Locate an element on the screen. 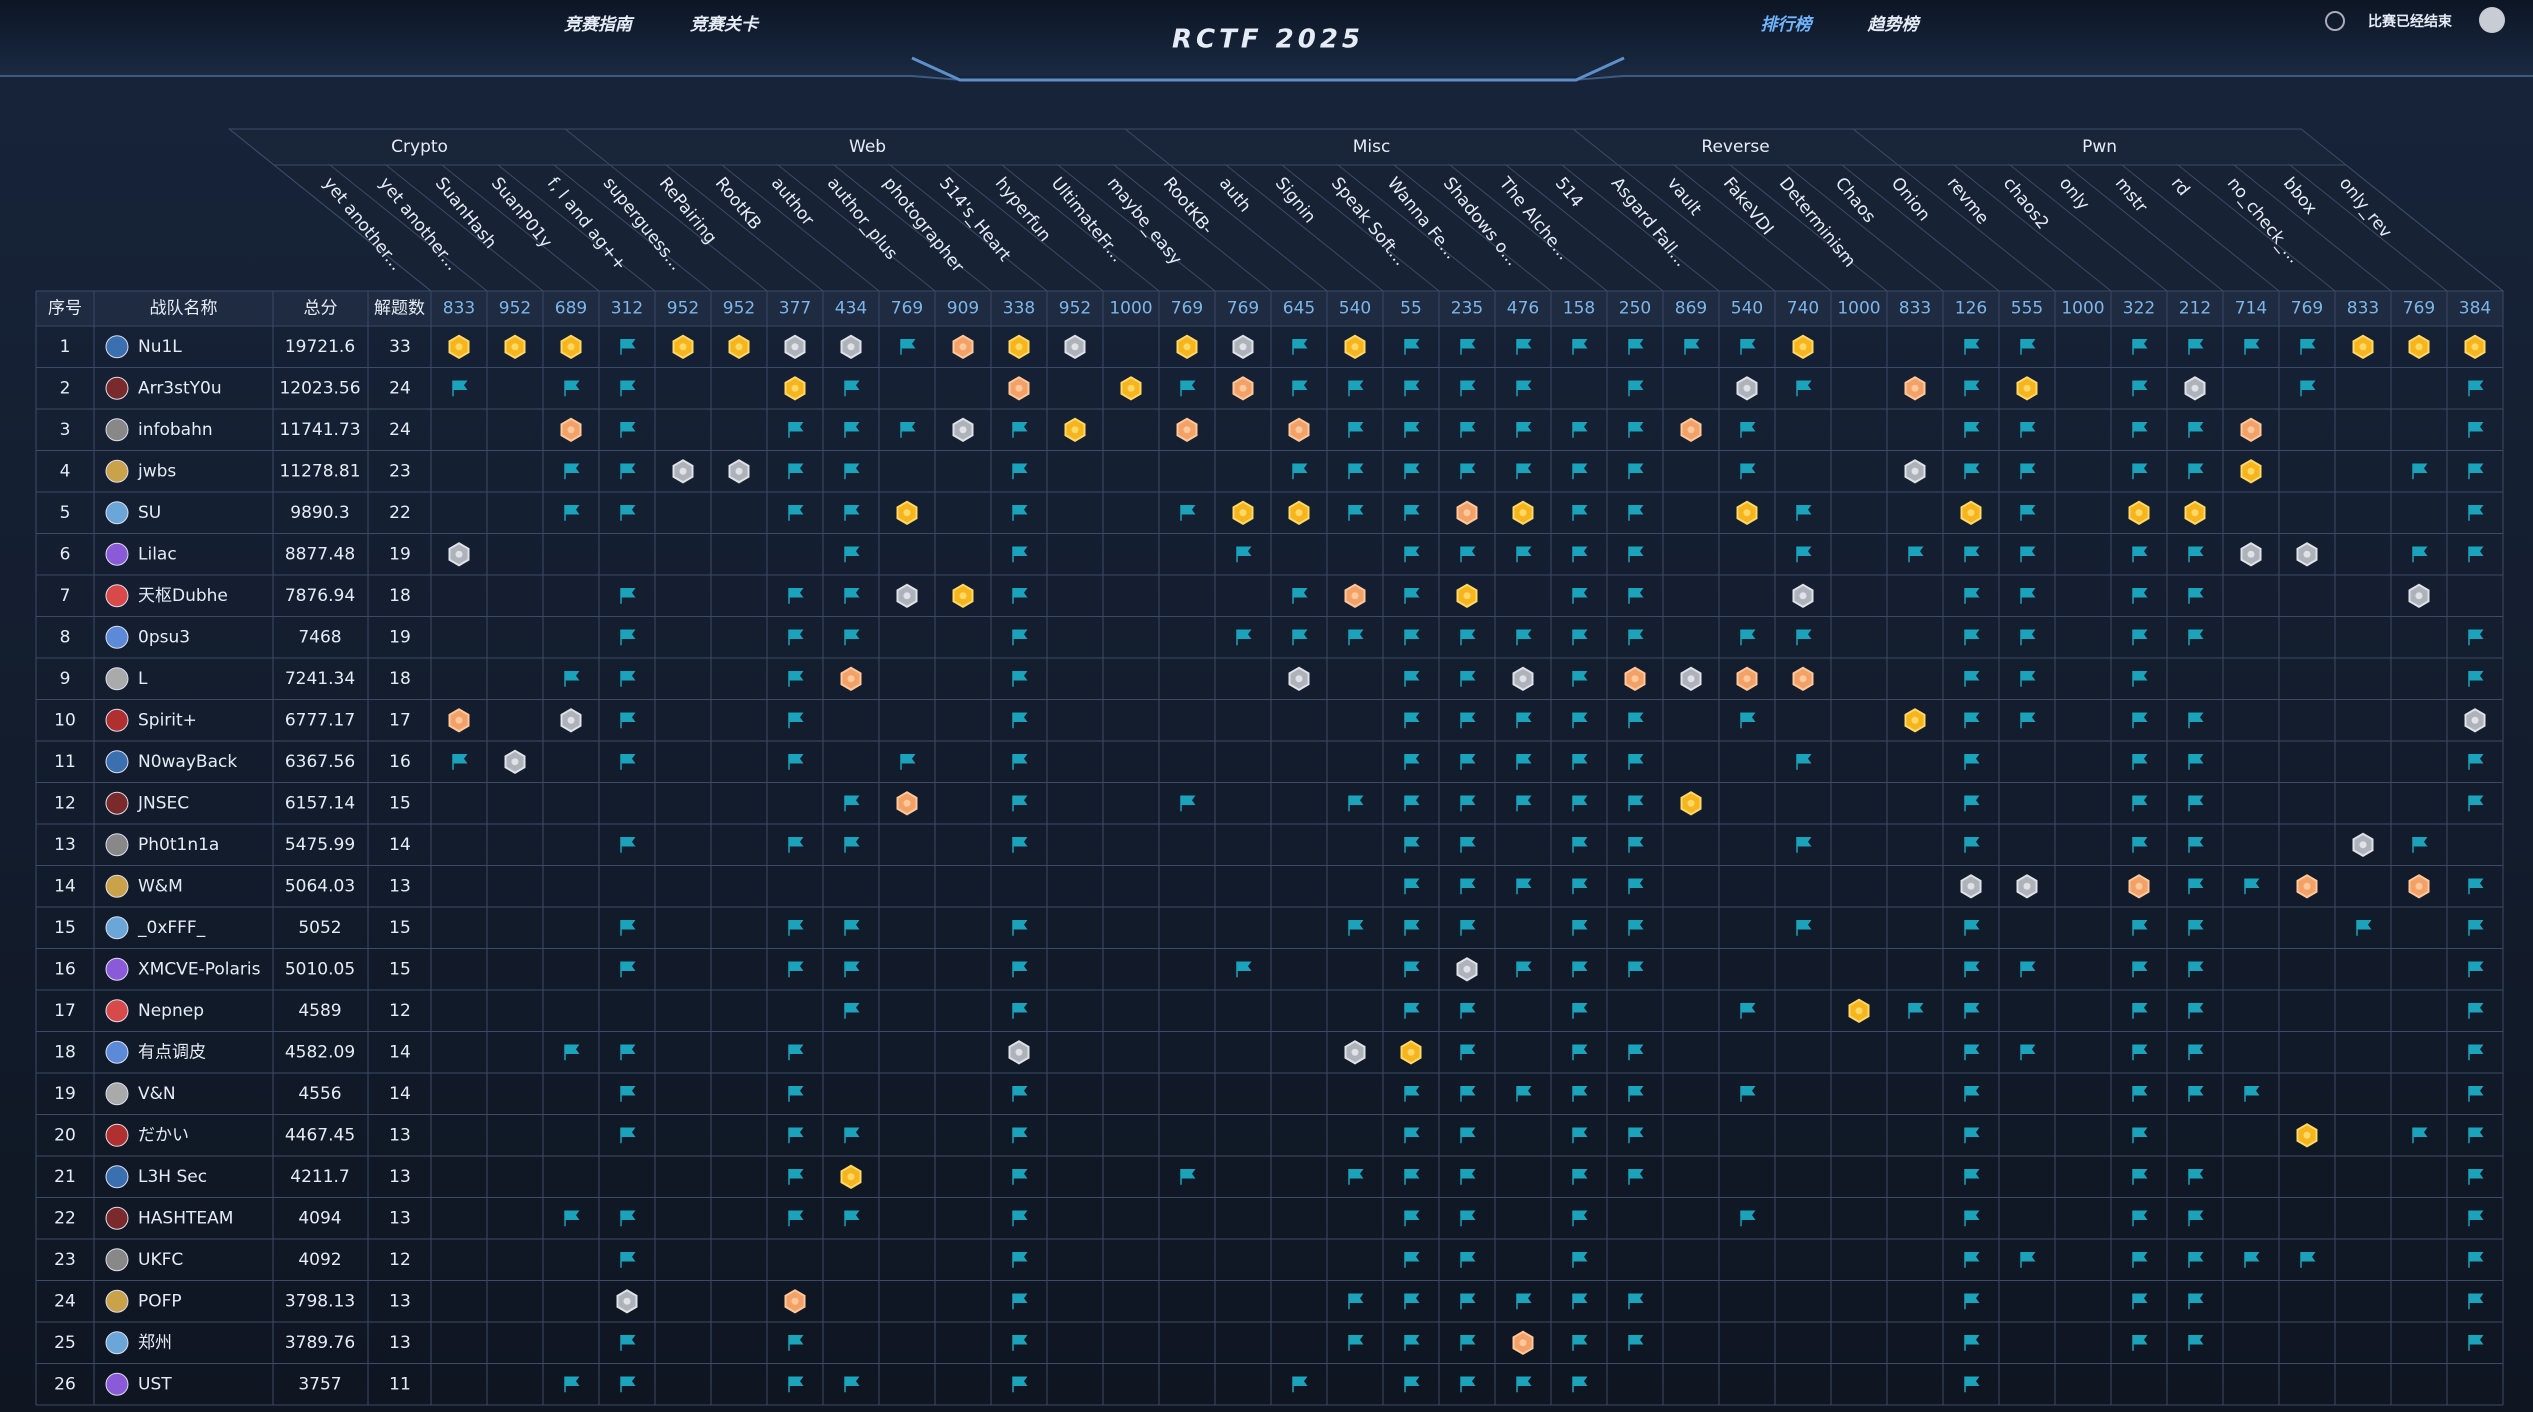 This screenshot has width=2533, height=1412. nav-link-active: 排行榜 is located at coordinates (1788, 25).